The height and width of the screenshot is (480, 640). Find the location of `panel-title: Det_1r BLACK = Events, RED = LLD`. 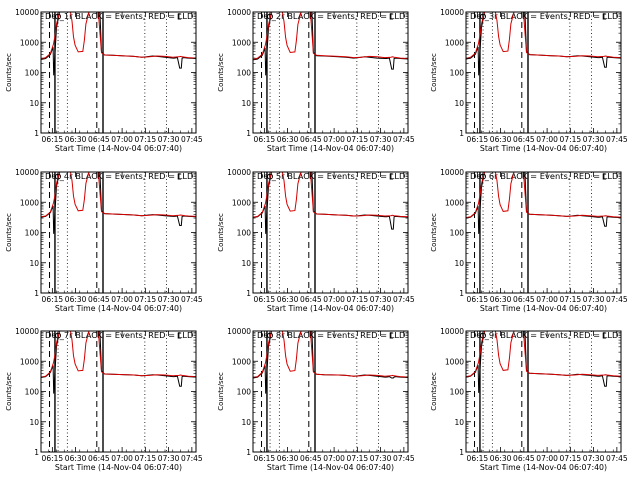

panel-title: Det_1r BLACK = Events, RED = LLD is located at coordinates (119, 16).